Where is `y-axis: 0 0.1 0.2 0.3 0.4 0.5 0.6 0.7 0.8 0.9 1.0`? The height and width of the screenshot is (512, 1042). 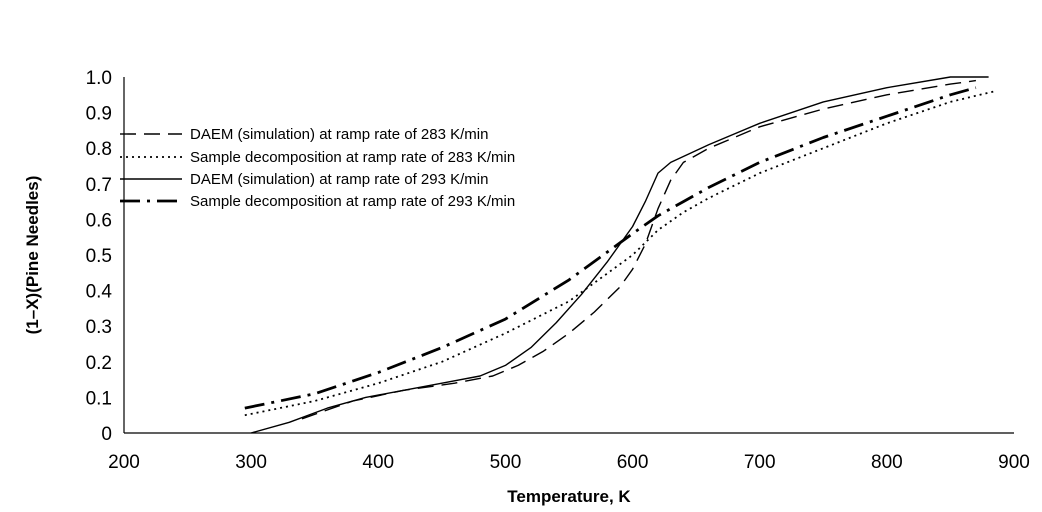 y-axis: 0 0.1 0.2 0.3 0.4 0.5 0.6 0.7 0.8 0.9 1.0 is located at coordinates (105, 256).